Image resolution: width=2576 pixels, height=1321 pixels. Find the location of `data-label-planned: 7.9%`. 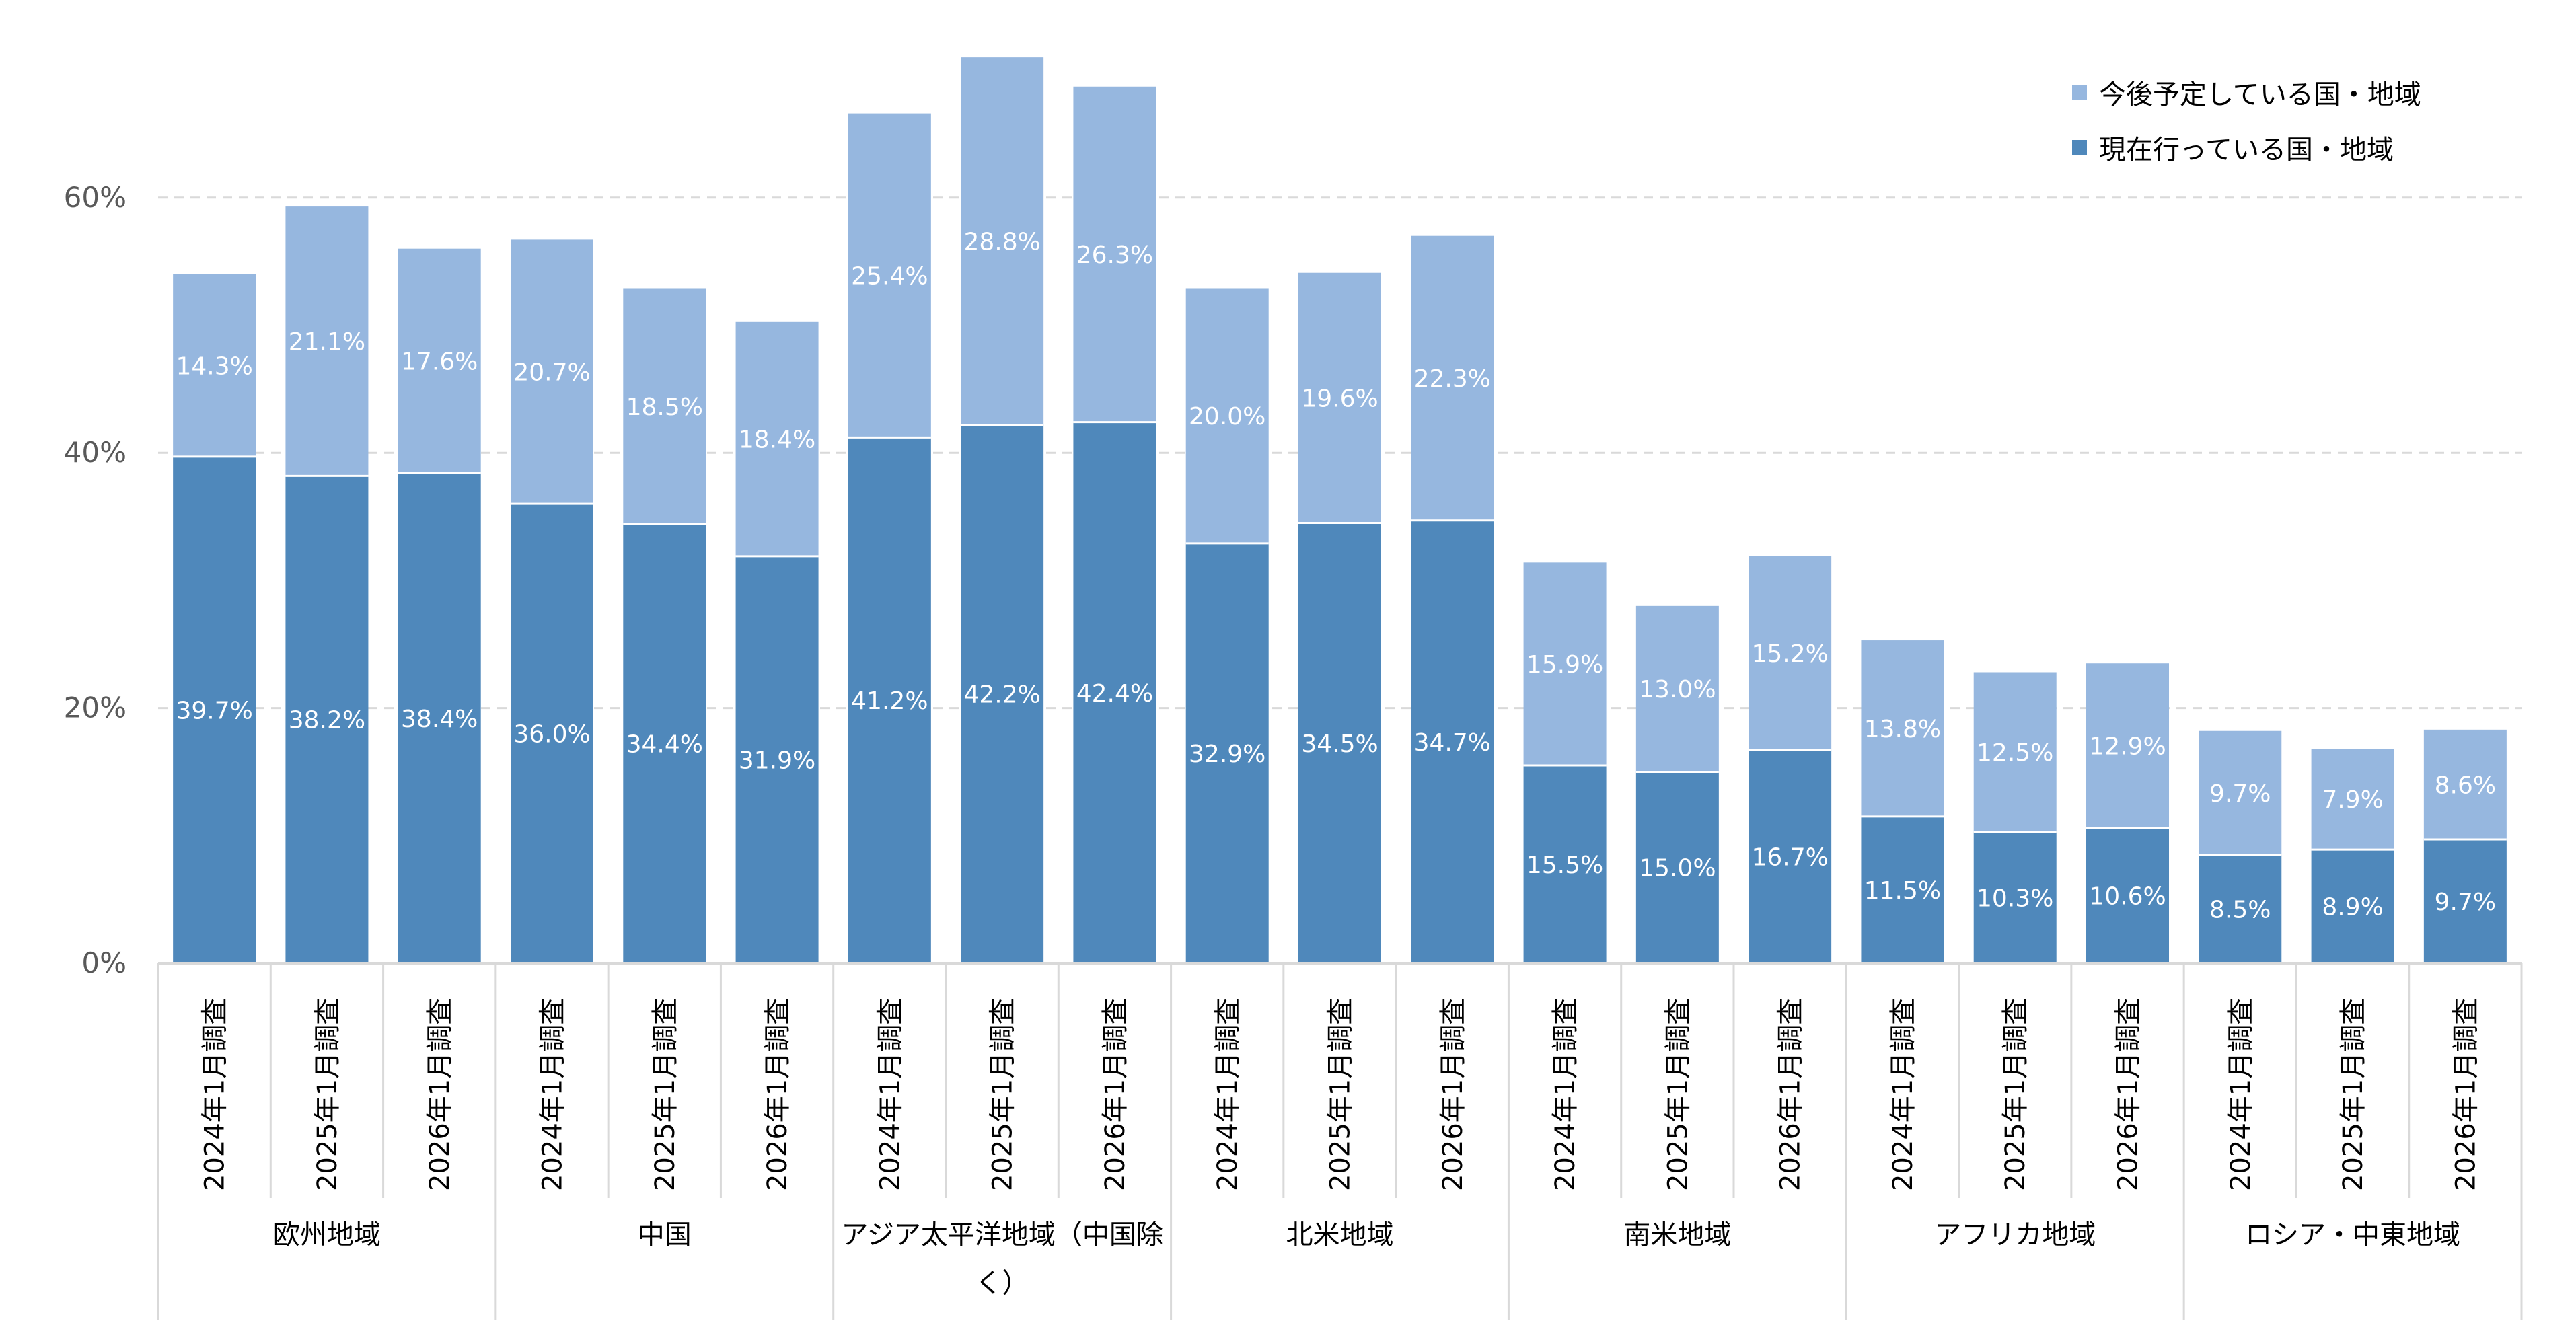

data-label-planned: 7.9% is located at coordinates (2352, 800).